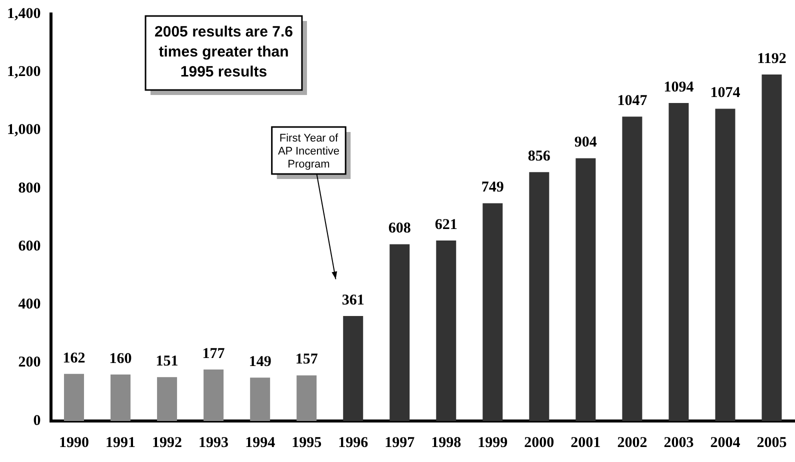  What do you see at coordinates (24, 130) in the screenshot?
I see `y-tick-label: 1,000` at bounding box center [24, 130].